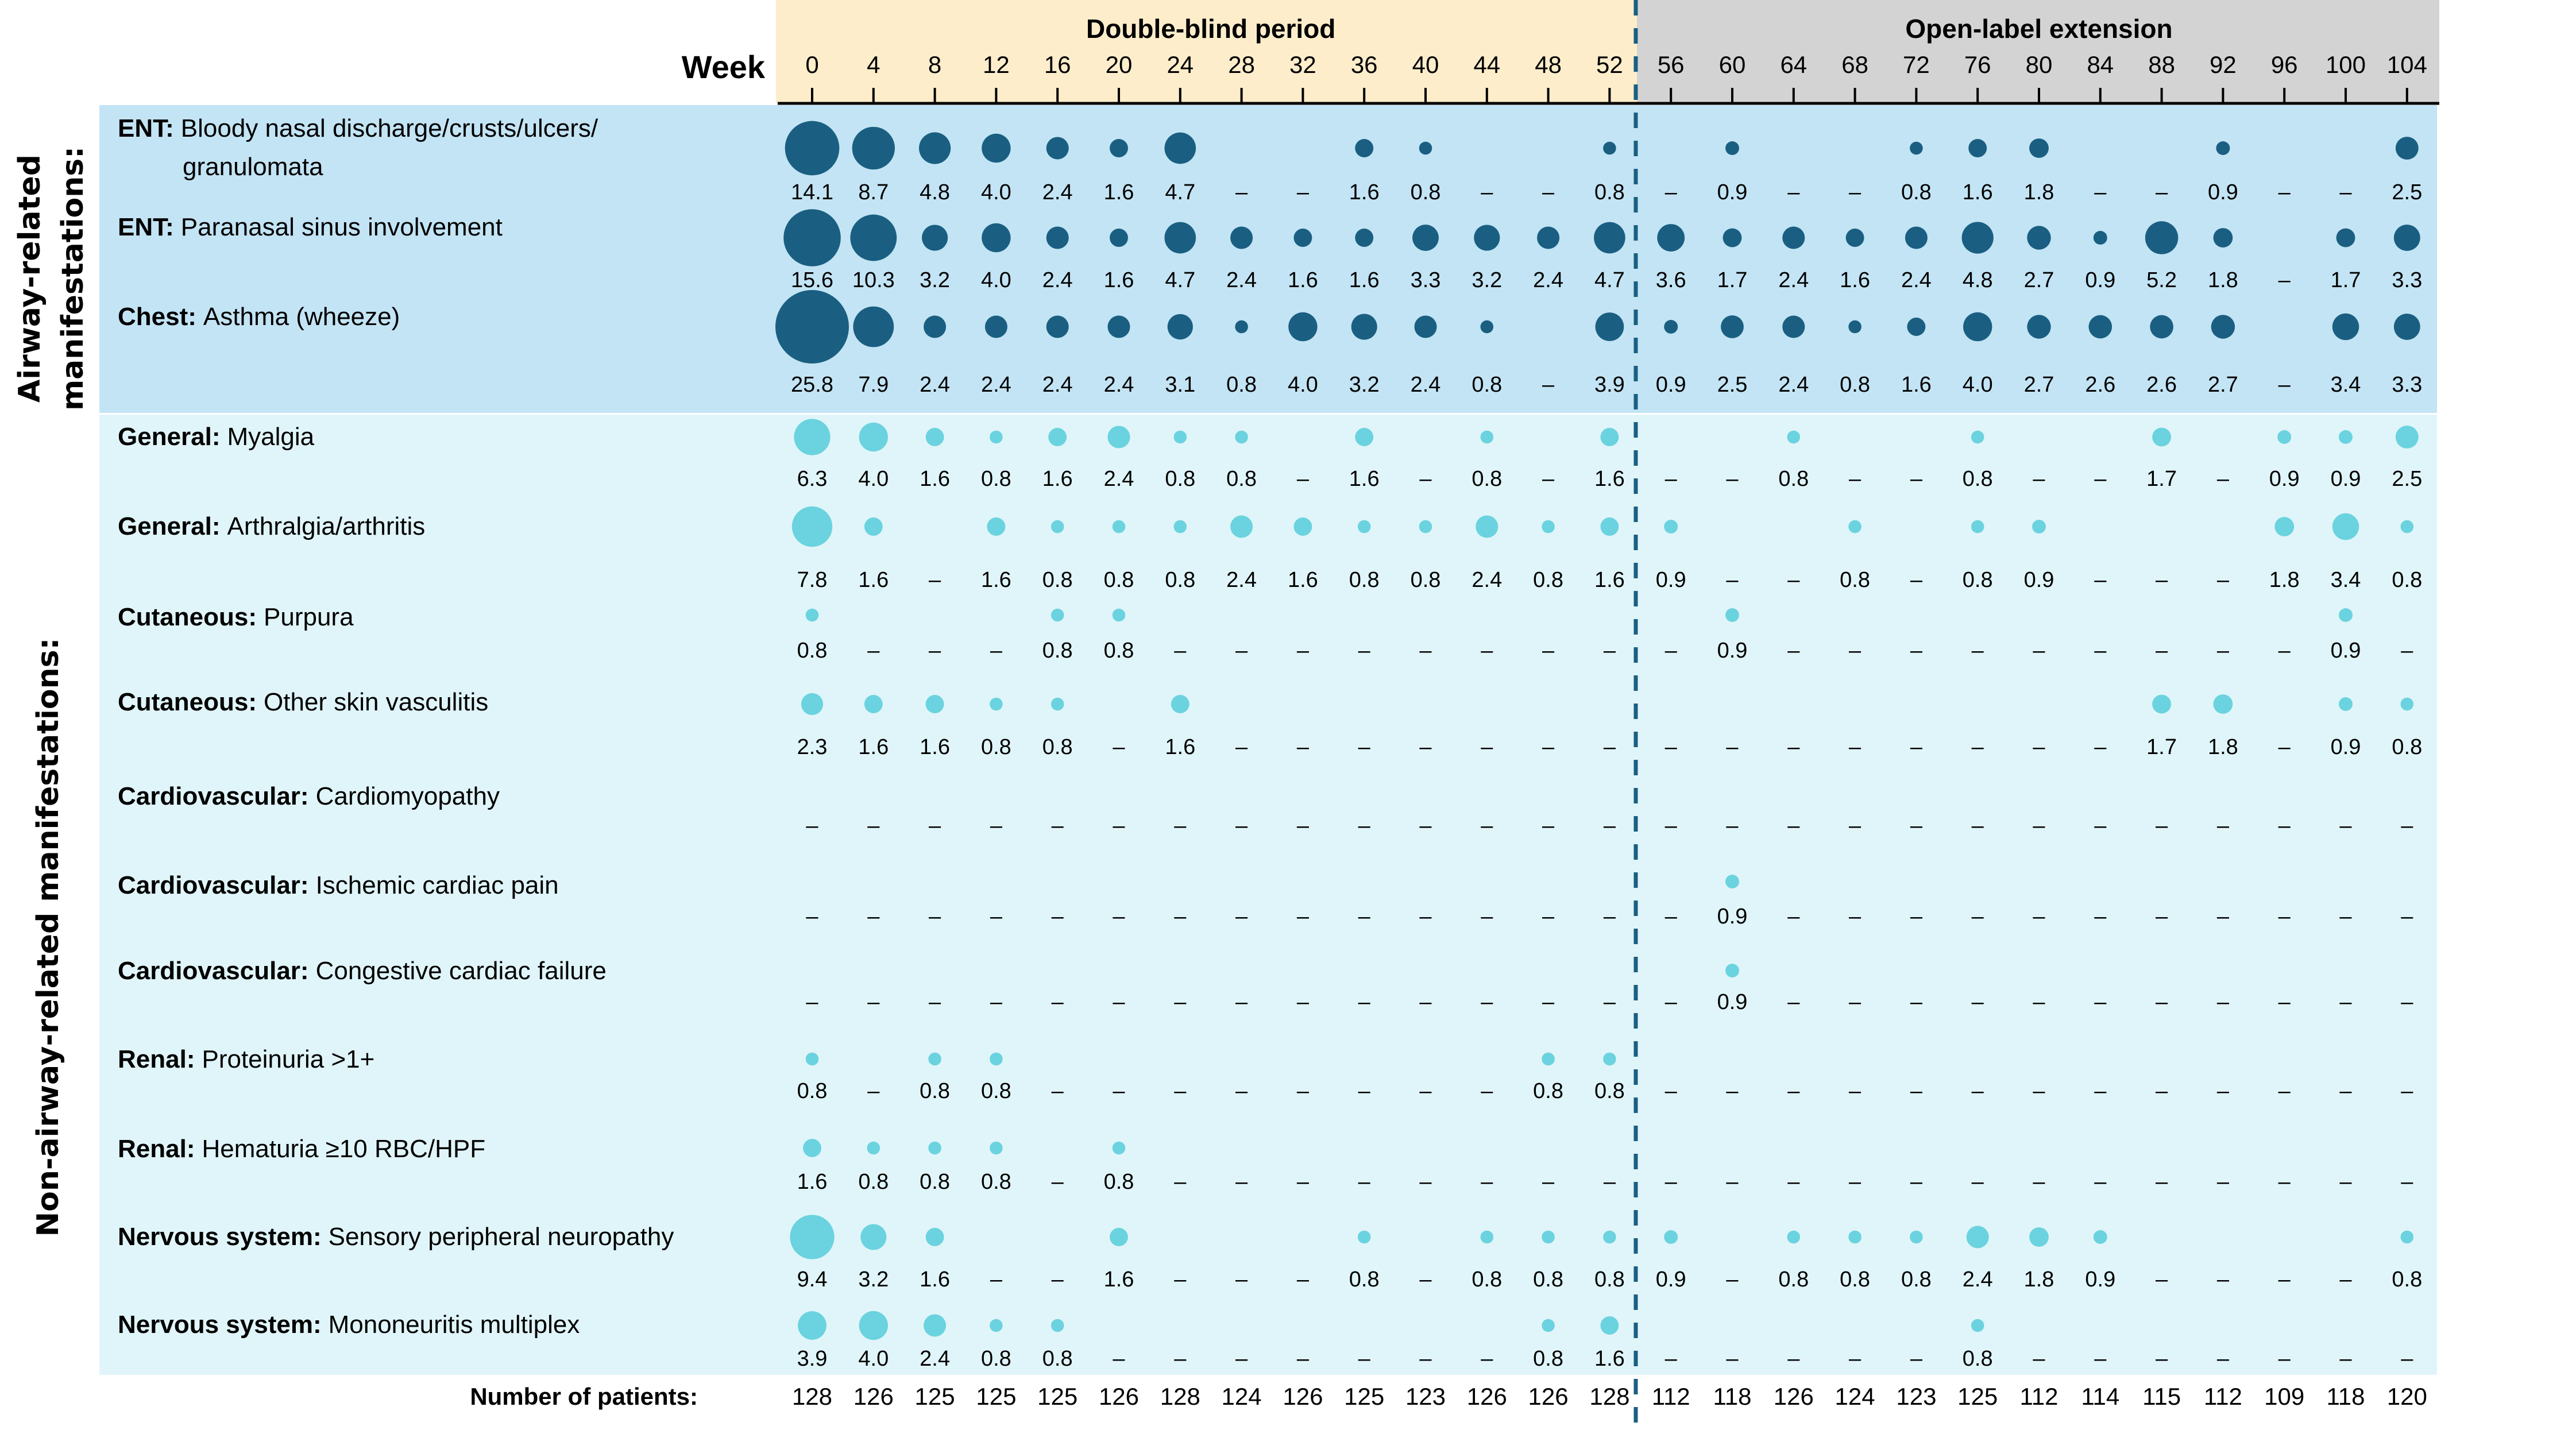 The width and height of the screenshot is (2576, 1430). I want to click on week-tick-label: 48, so click(1548, 64).